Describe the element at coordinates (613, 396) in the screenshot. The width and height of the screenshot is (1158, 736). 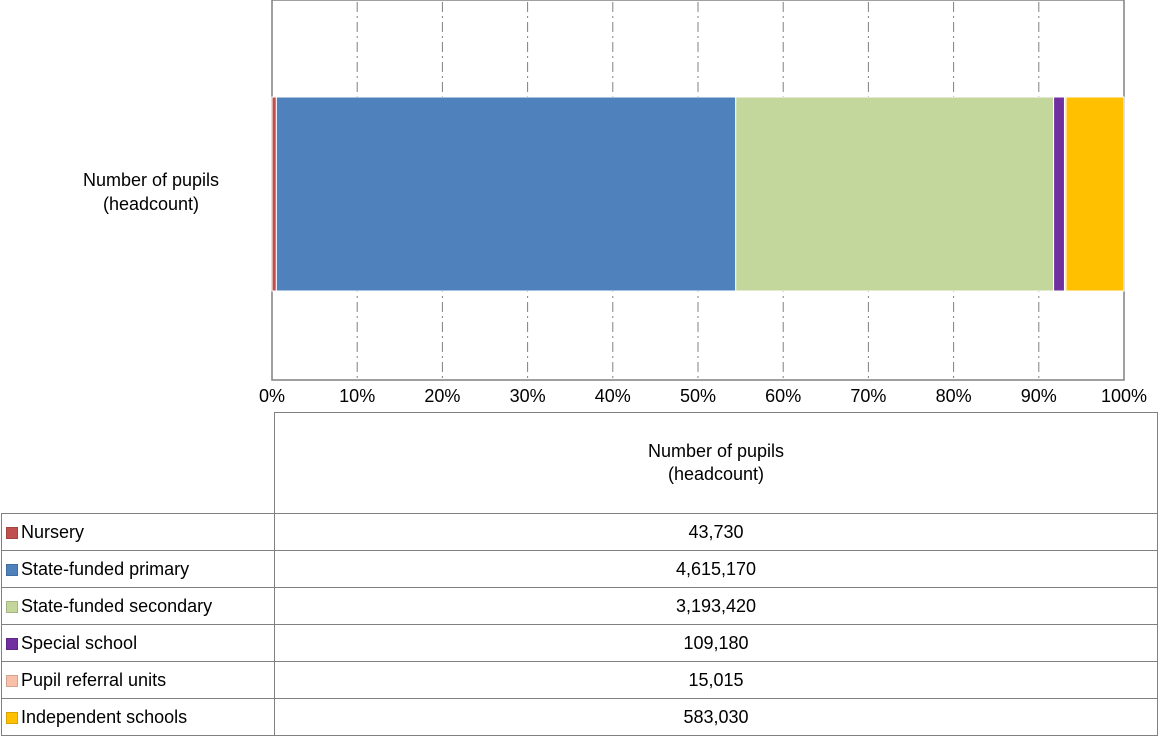
I see `x-tick-label: 40%` at that location.